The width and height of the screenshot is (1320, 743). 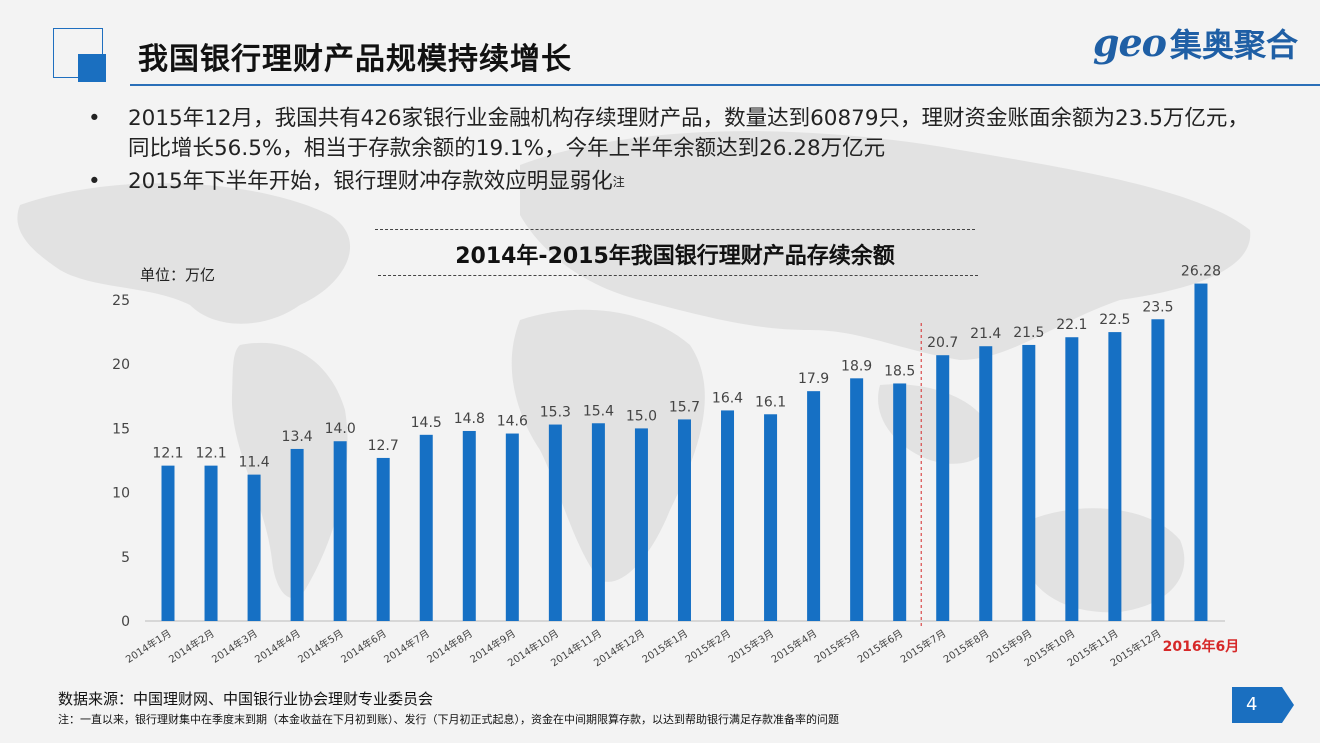 I want to click on bullet-text: 2015年下半年开始，银行理财冲存款效应明显弱化, so click(x=370, y=181).